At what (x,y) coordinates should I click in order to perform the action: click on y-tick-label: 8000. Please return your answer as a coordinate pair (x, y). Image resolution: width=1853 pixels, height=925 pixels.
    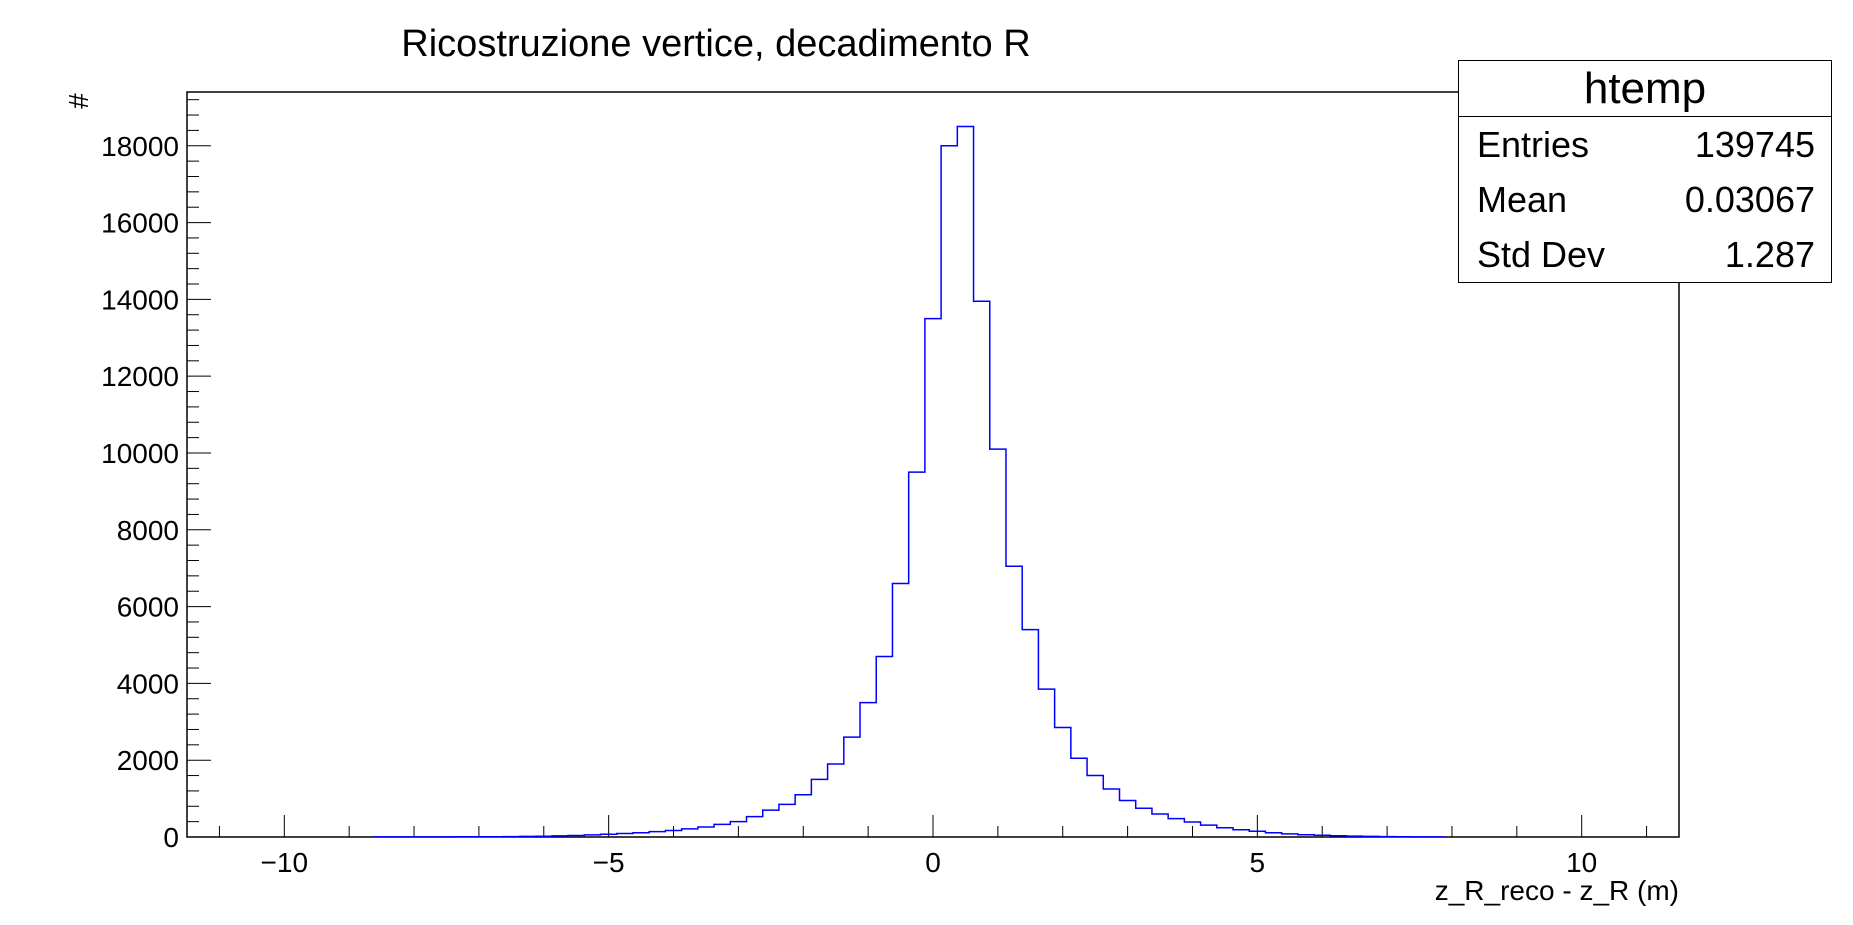
    Looking at the image, I should click on (148, 530).